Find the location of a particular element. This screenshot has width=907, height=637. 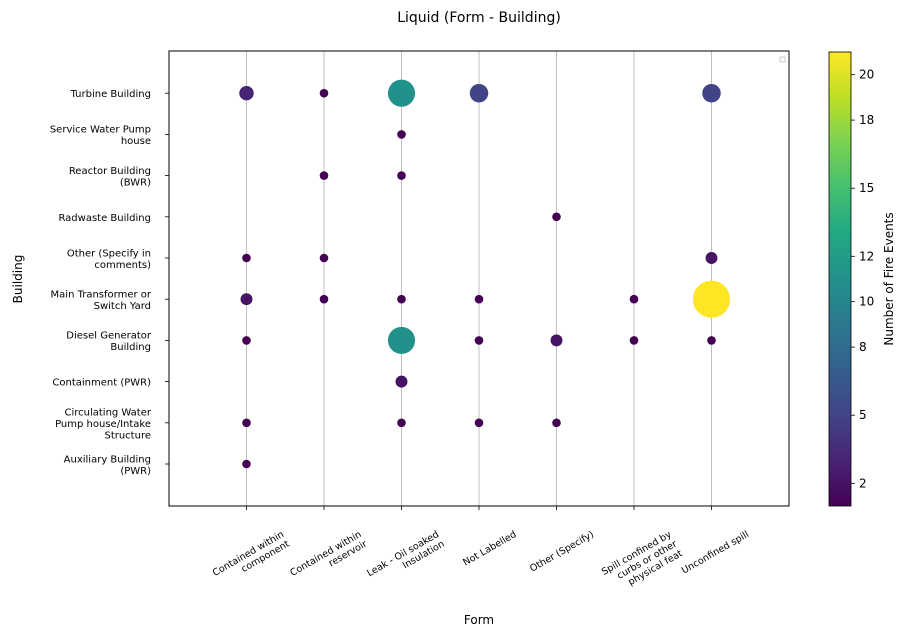

legend-box is located at coordinates (782, 59).